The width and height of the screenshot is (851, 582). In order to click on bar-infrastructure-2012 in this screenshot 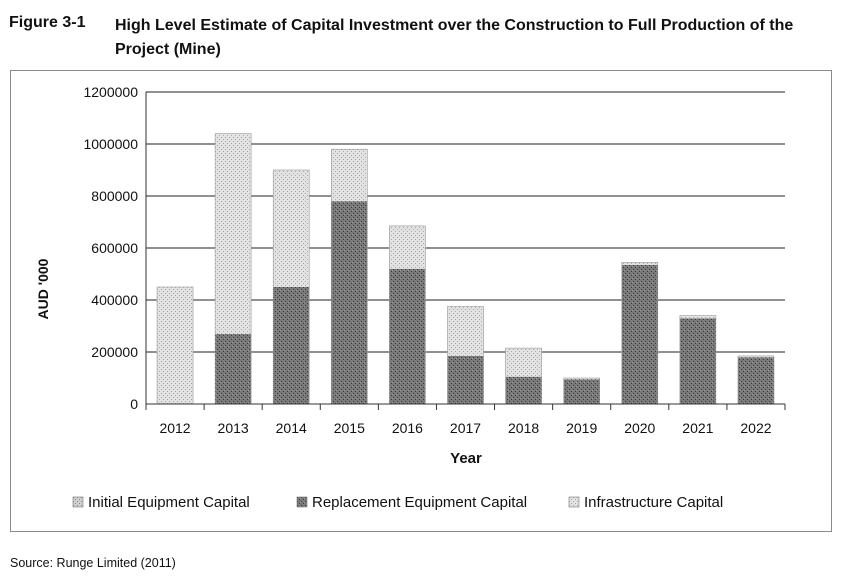, I will do `click(175, 345)`.